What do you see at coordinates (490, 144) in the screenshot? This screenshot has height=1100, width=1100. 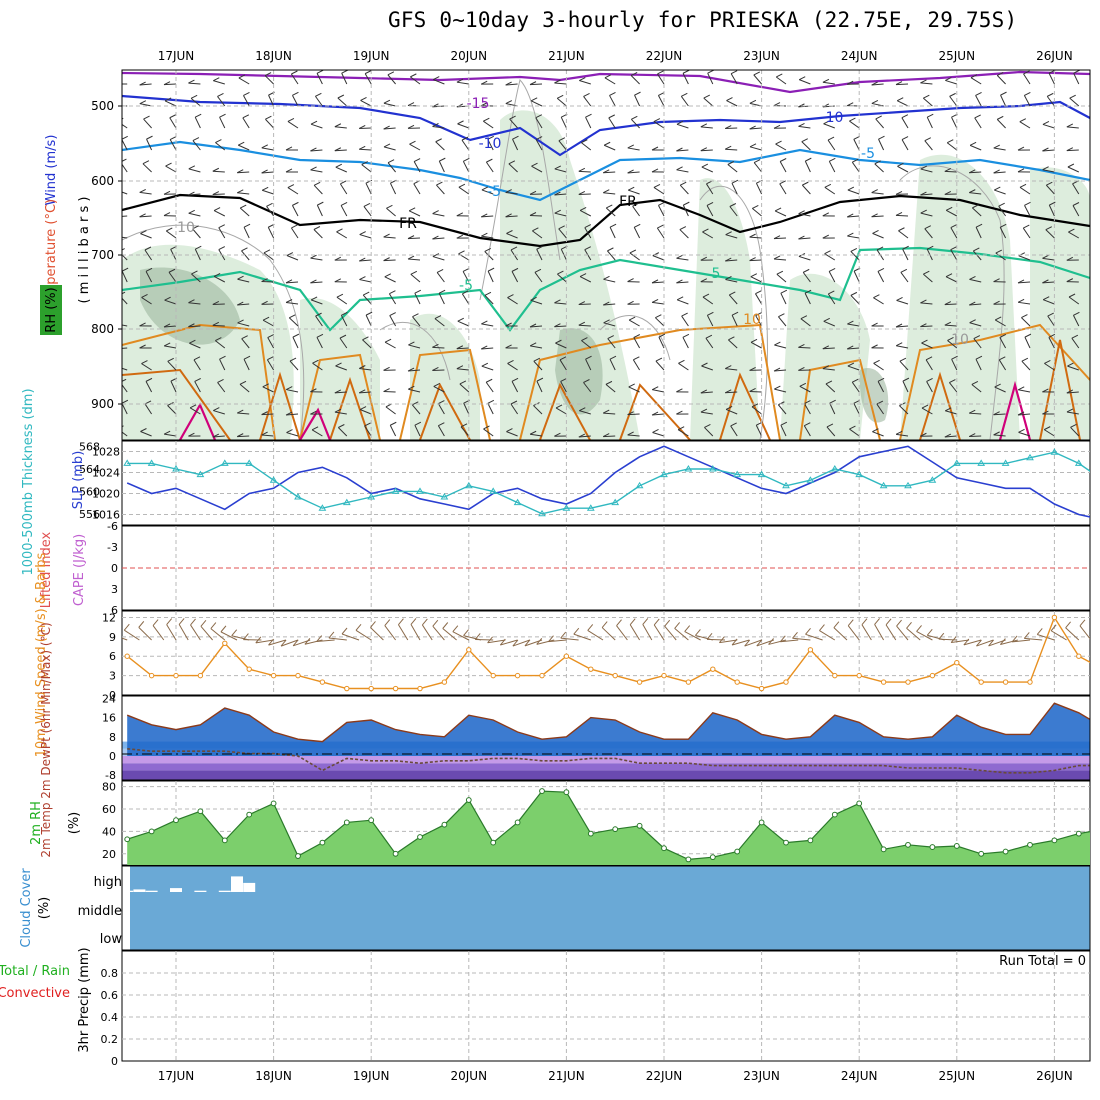 I see `contour-label: -10` at bounding box center [490, 144].